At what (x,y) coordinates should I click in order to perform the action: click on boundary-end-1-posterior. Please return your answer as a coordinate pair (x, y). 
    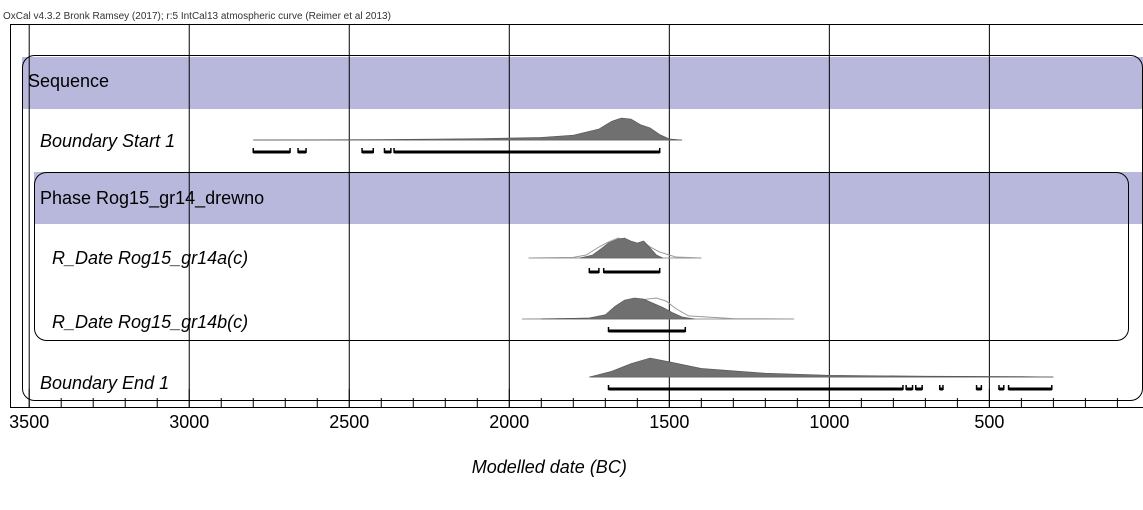
    Looking at the image, I should click on (821, 367).